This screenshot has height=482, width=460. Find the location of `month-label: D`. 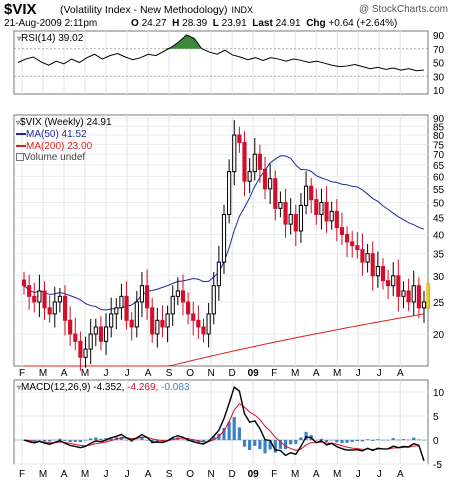

month-label: D is located at coordinates (232, 474).